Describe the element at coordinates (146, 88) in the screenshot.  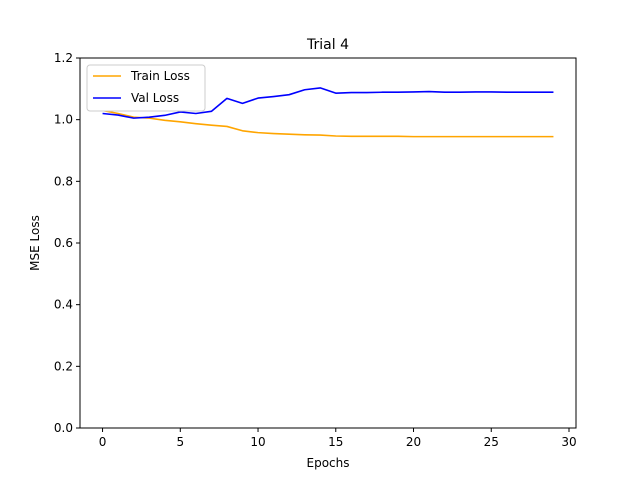
I see `legend: Train Loss Val Loss` at that location.